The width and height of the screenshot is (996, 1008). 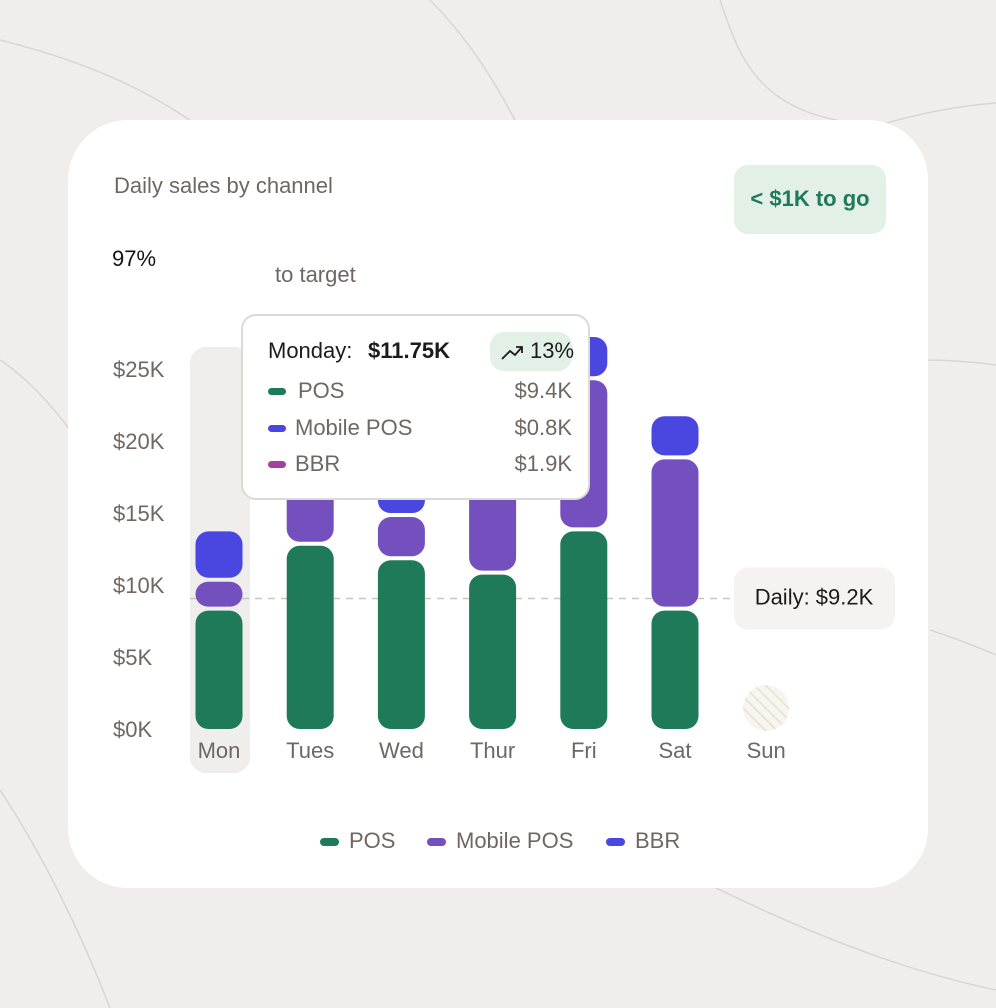 What do you see at coordinates (514, 840) in the screenshot?
I see `legend-label: Mobile POS` at bounding box center [514, 840].